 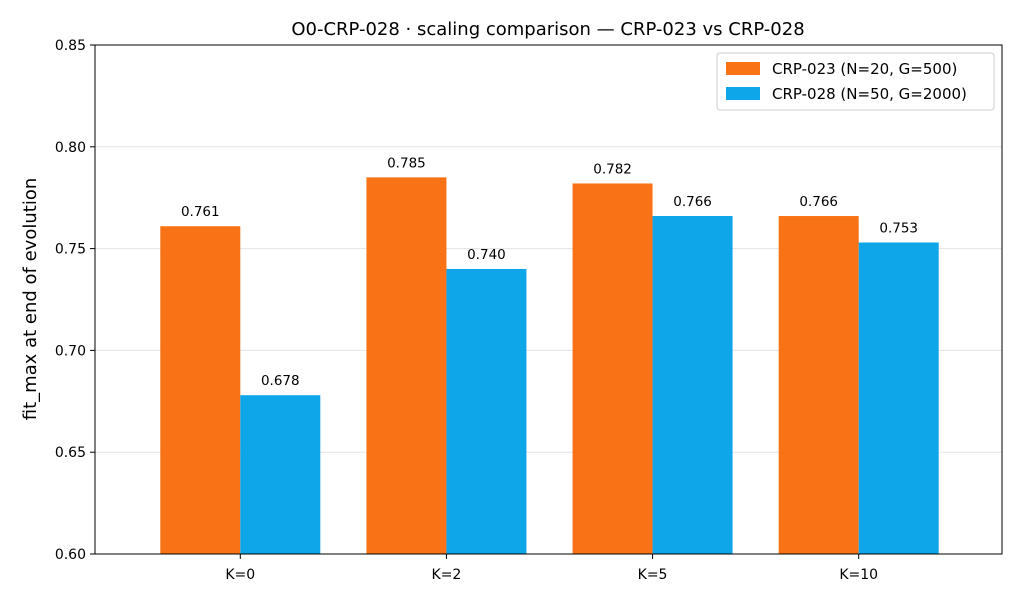 What do you see at coordinates (70, 148) in the screenshot?
I see `y-tick-label: 0.80` at bounding box center [70, 148].